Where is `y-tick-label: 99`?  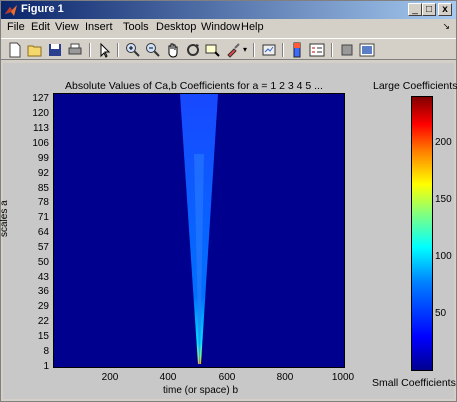
y-tick-label: 99 is located at coordinates (43, 158).